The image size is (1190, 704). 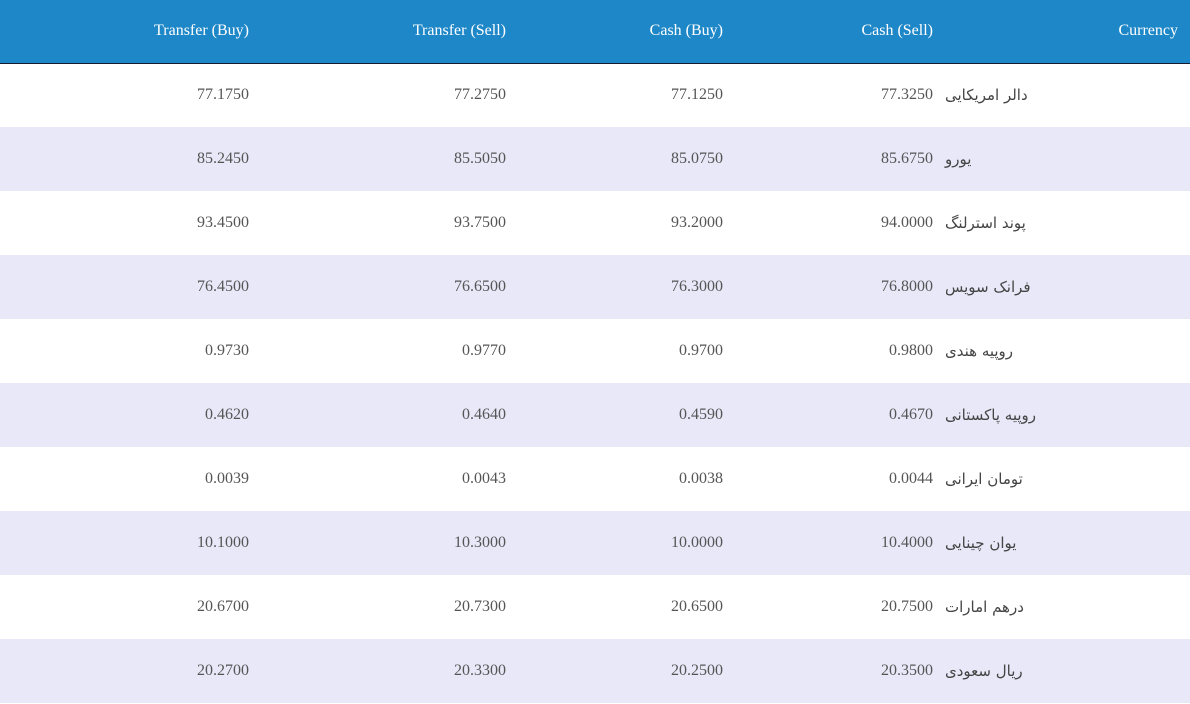 I want to click on cell-currency: پوند استرلنگ, so click(x=985, y=223).